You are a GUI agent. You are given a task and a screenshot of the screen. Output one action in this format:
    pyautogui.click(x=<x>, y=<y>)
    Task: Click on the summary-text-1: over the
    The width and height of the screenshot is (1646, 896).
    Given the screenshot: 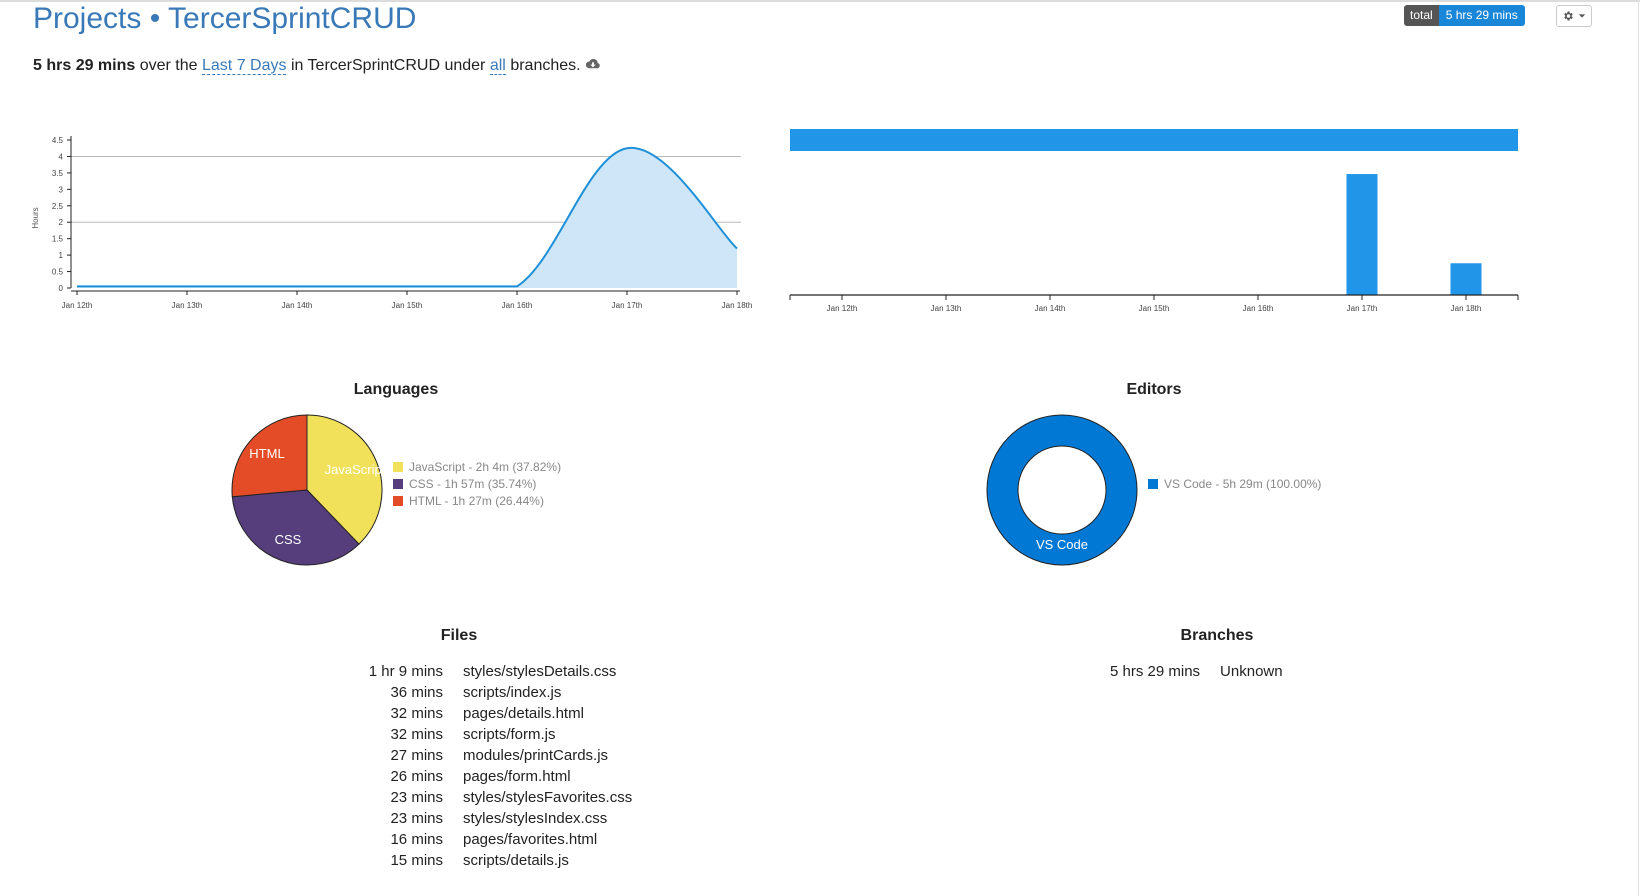 What is the action you would take?
    pyautogui.click(x=168, y=65)
    